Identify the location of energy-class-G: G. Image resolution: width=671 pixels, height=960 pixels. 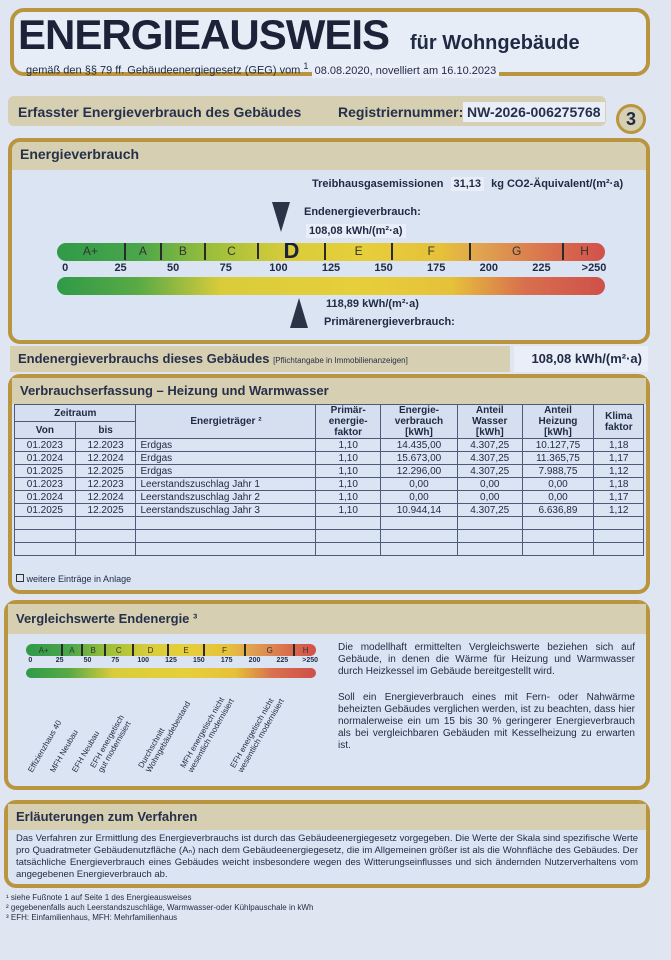
(268, 650).